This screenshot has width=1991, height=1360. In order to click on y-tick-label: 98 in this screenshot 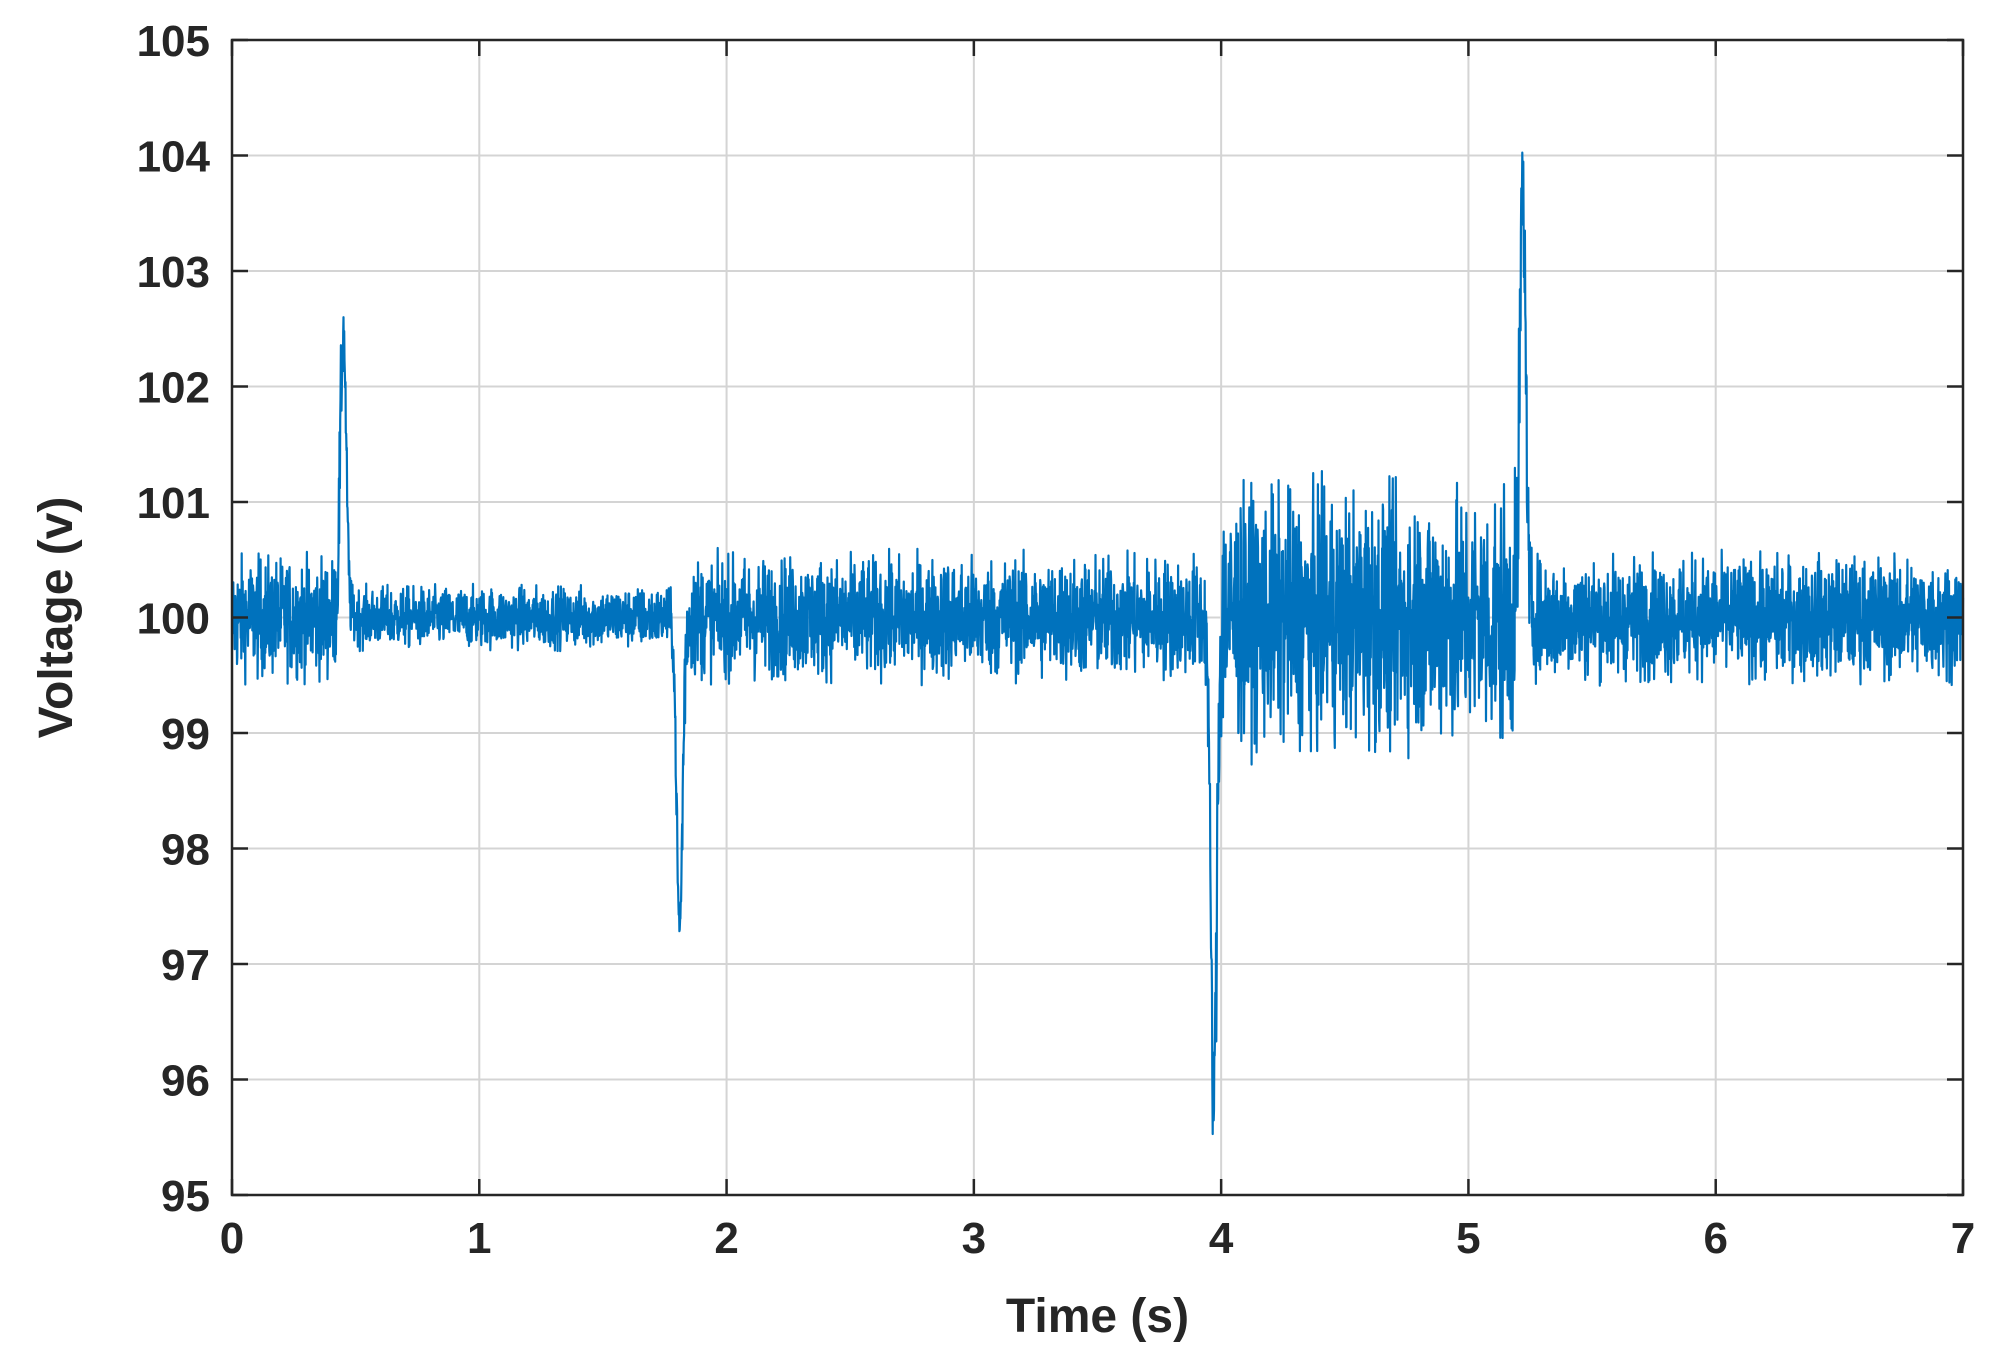, I will do `click(185, 850)`.